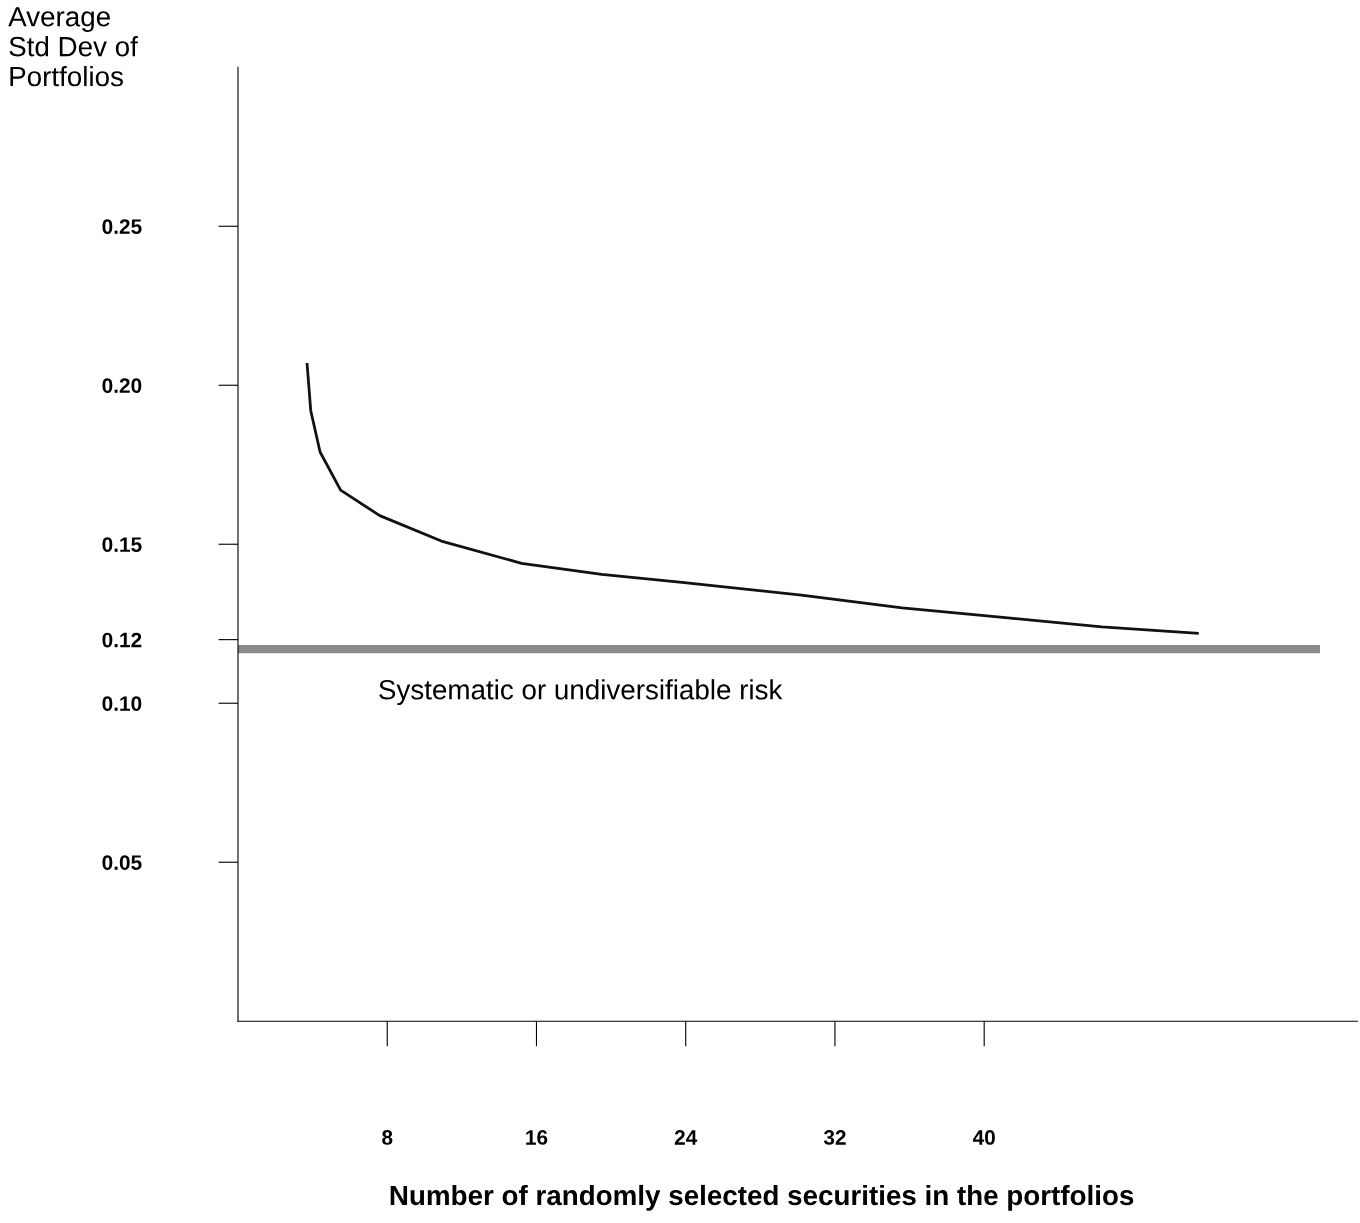 The height and width of the screenshot is (1223, 1360). Describe the element at coordinates (834, 1137) in the screenshot. I see `x-tick-label: 32` at that location.